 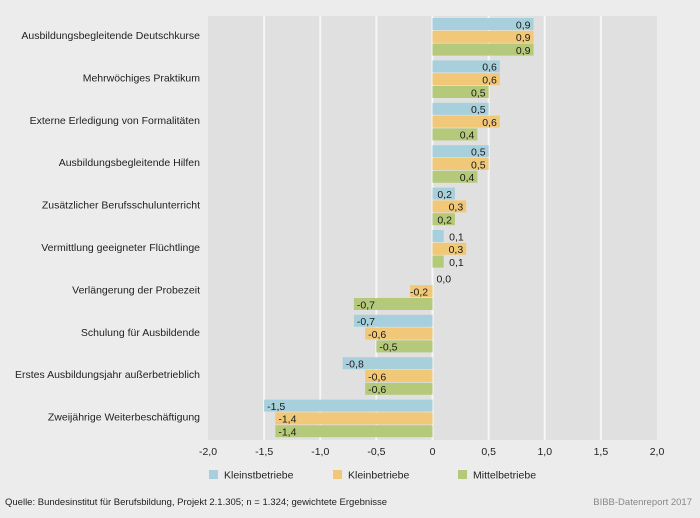 I want to click on data-label: 0,0, so click(x=444, y=280).